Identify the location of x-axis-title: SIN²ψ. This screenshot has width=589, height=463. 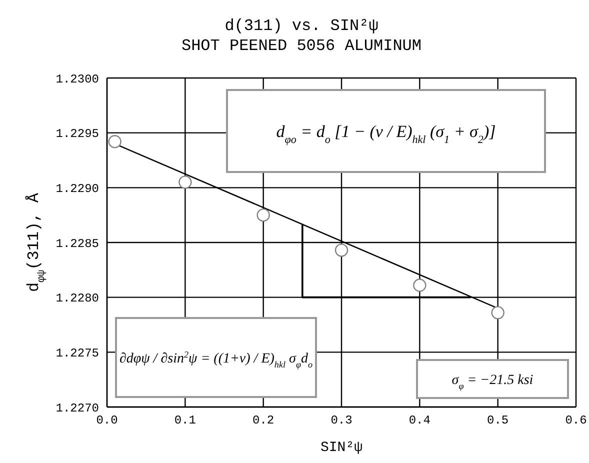
(341, 448).